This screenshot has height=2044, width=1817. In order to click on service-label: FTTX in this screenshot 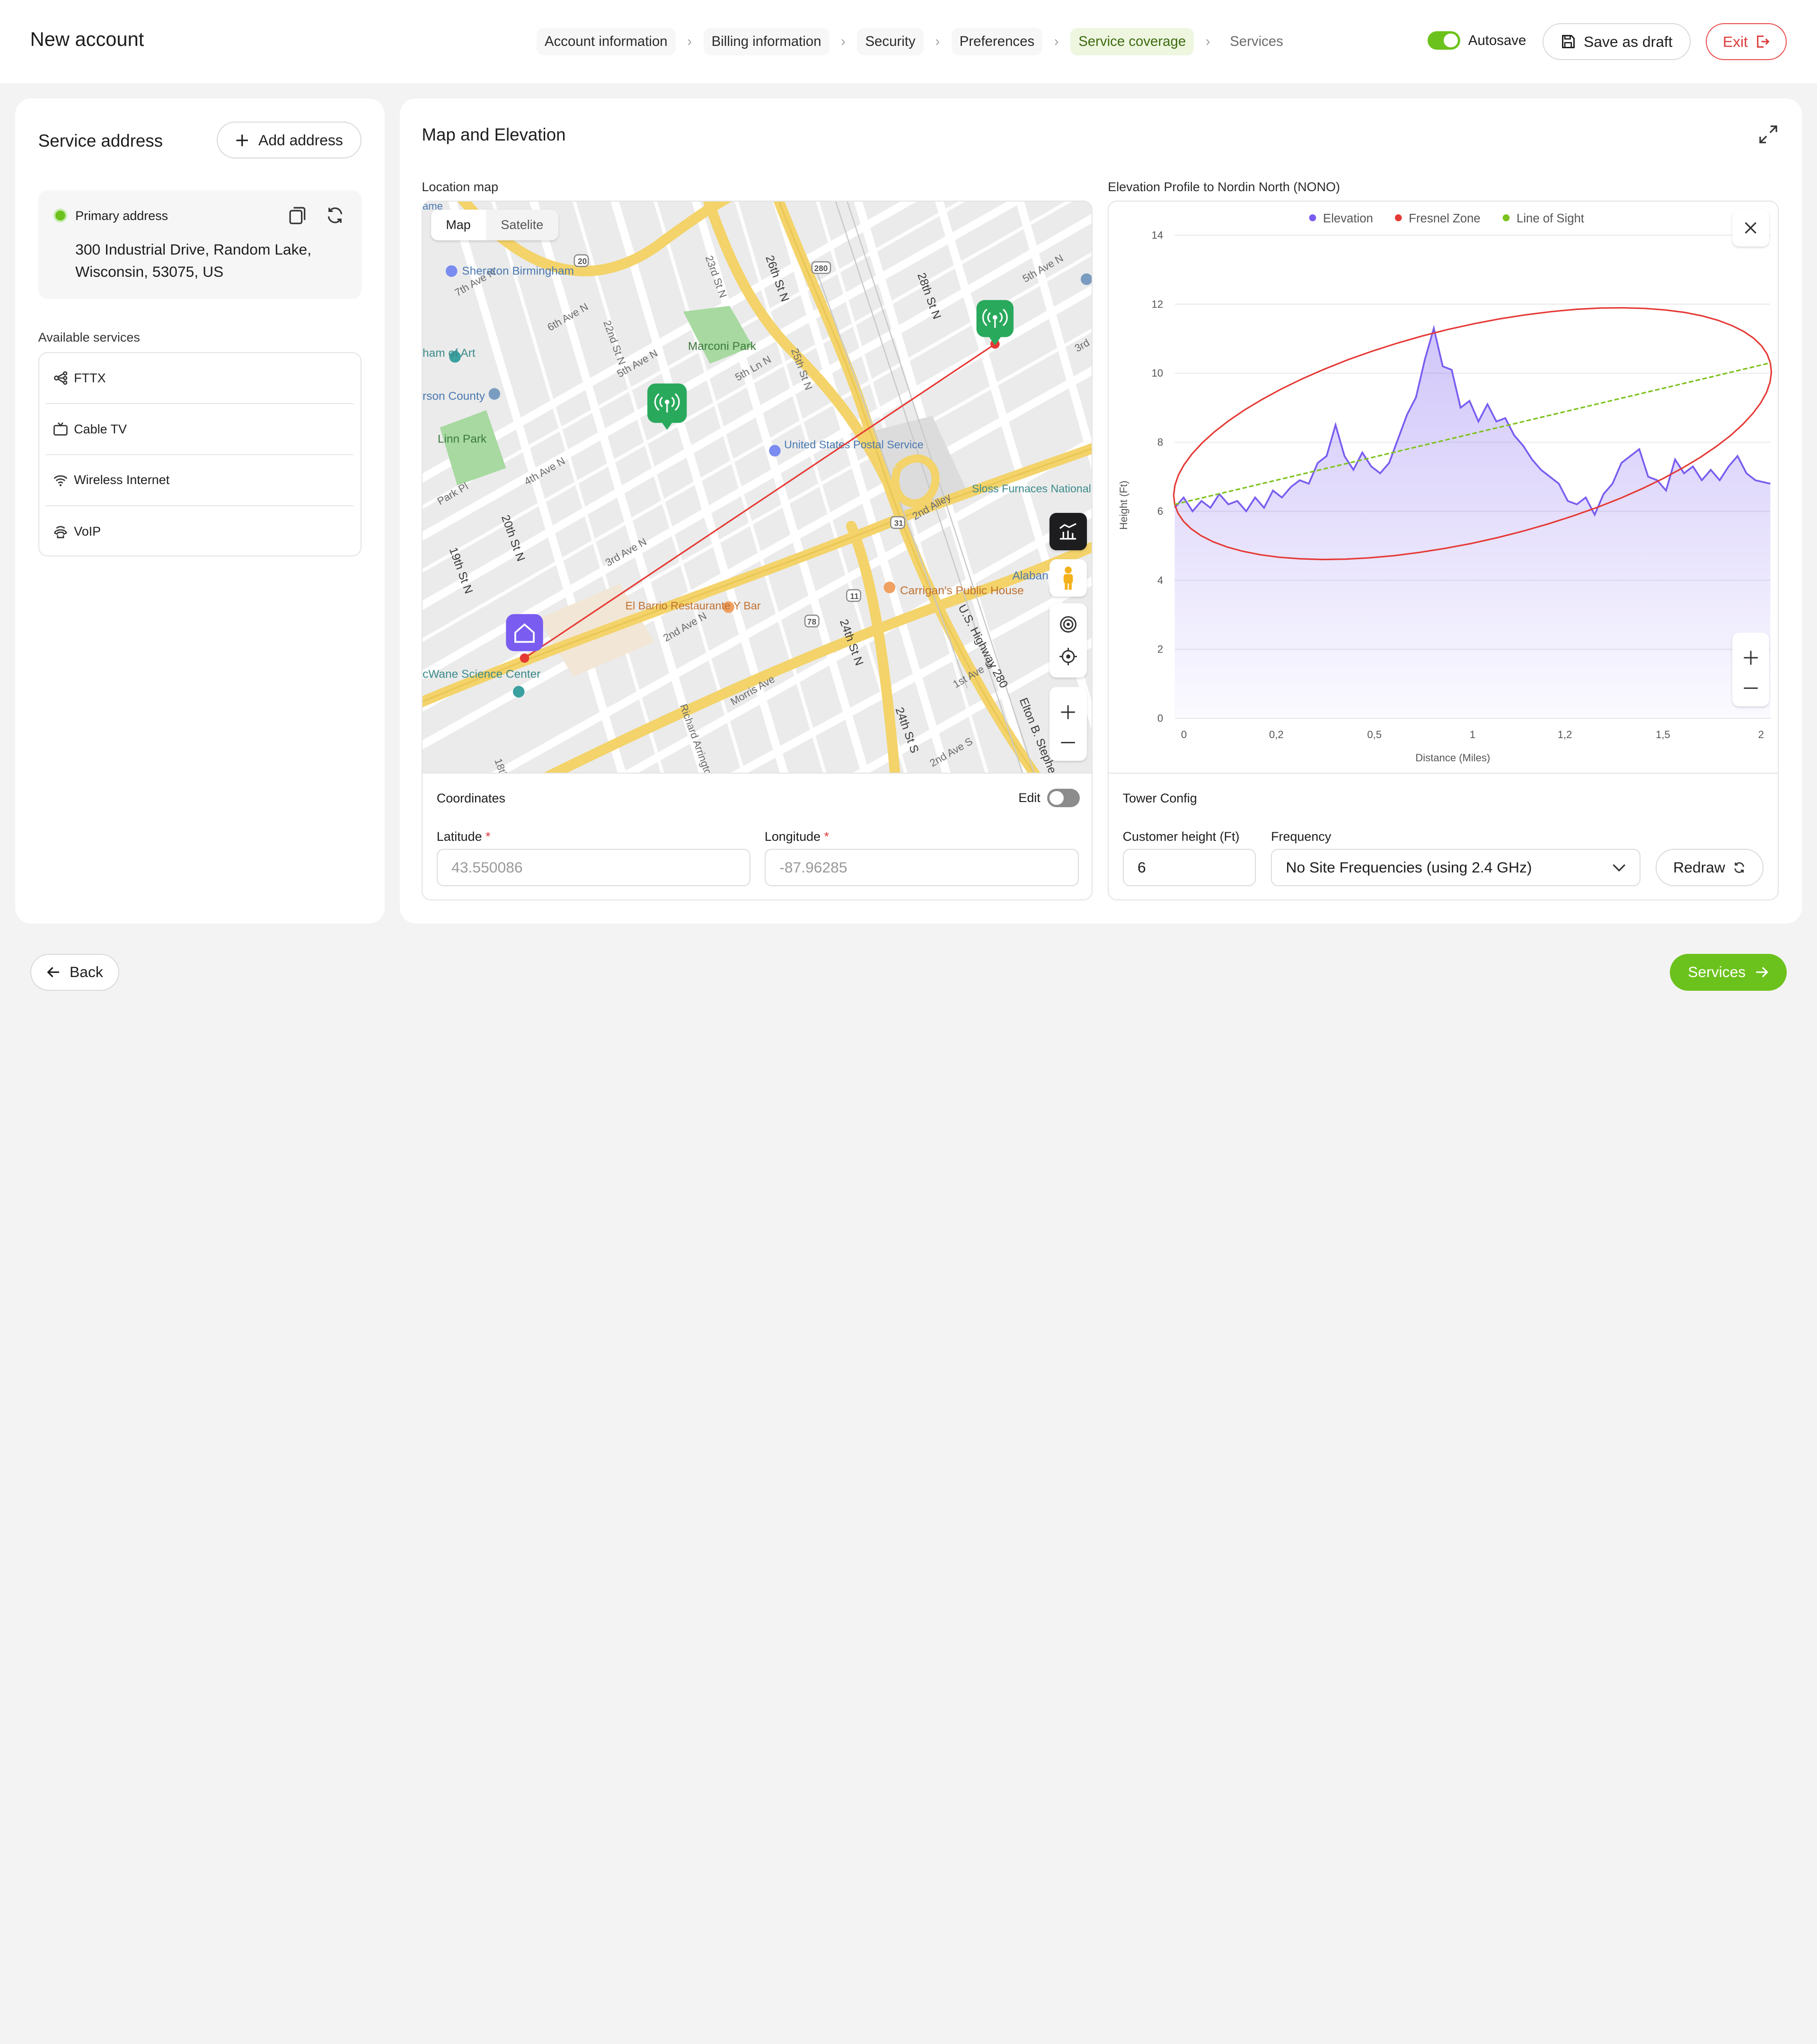, I will do `click(90, 377)`.